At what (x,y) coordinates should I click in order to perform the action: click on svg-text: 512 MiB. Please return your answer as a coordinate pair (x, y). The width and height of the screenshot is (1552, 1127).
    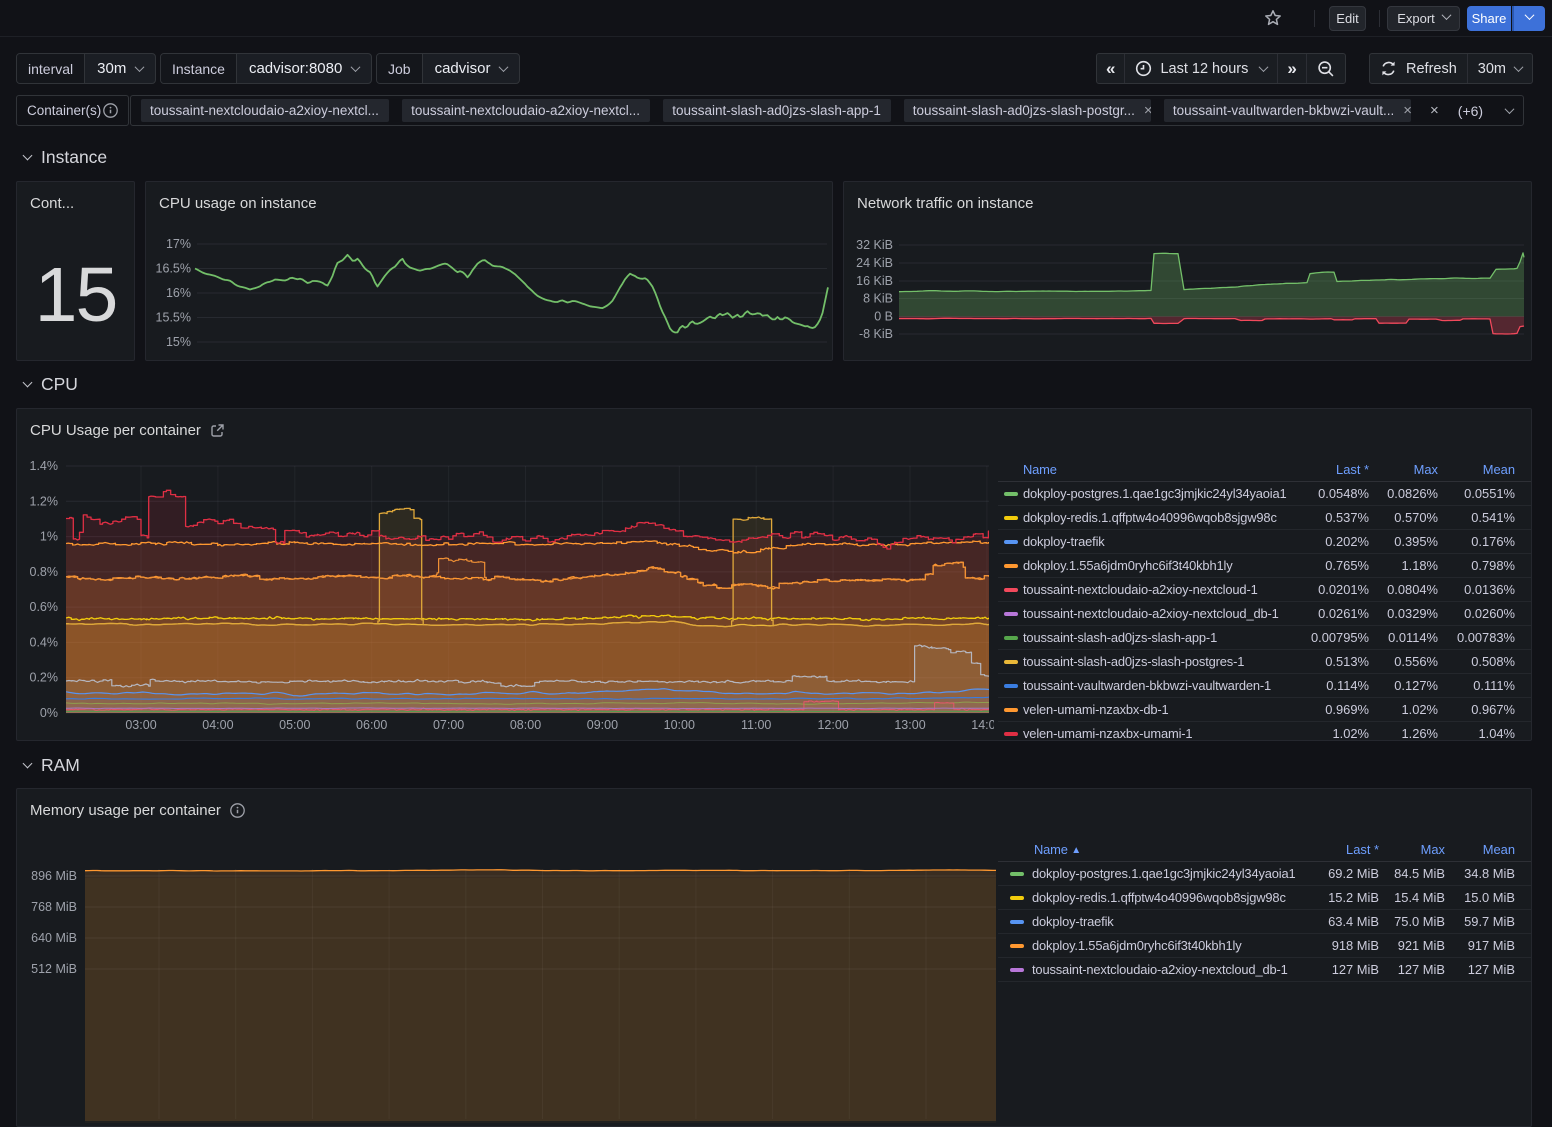
    Looking at the image, I should click on (54, 969).